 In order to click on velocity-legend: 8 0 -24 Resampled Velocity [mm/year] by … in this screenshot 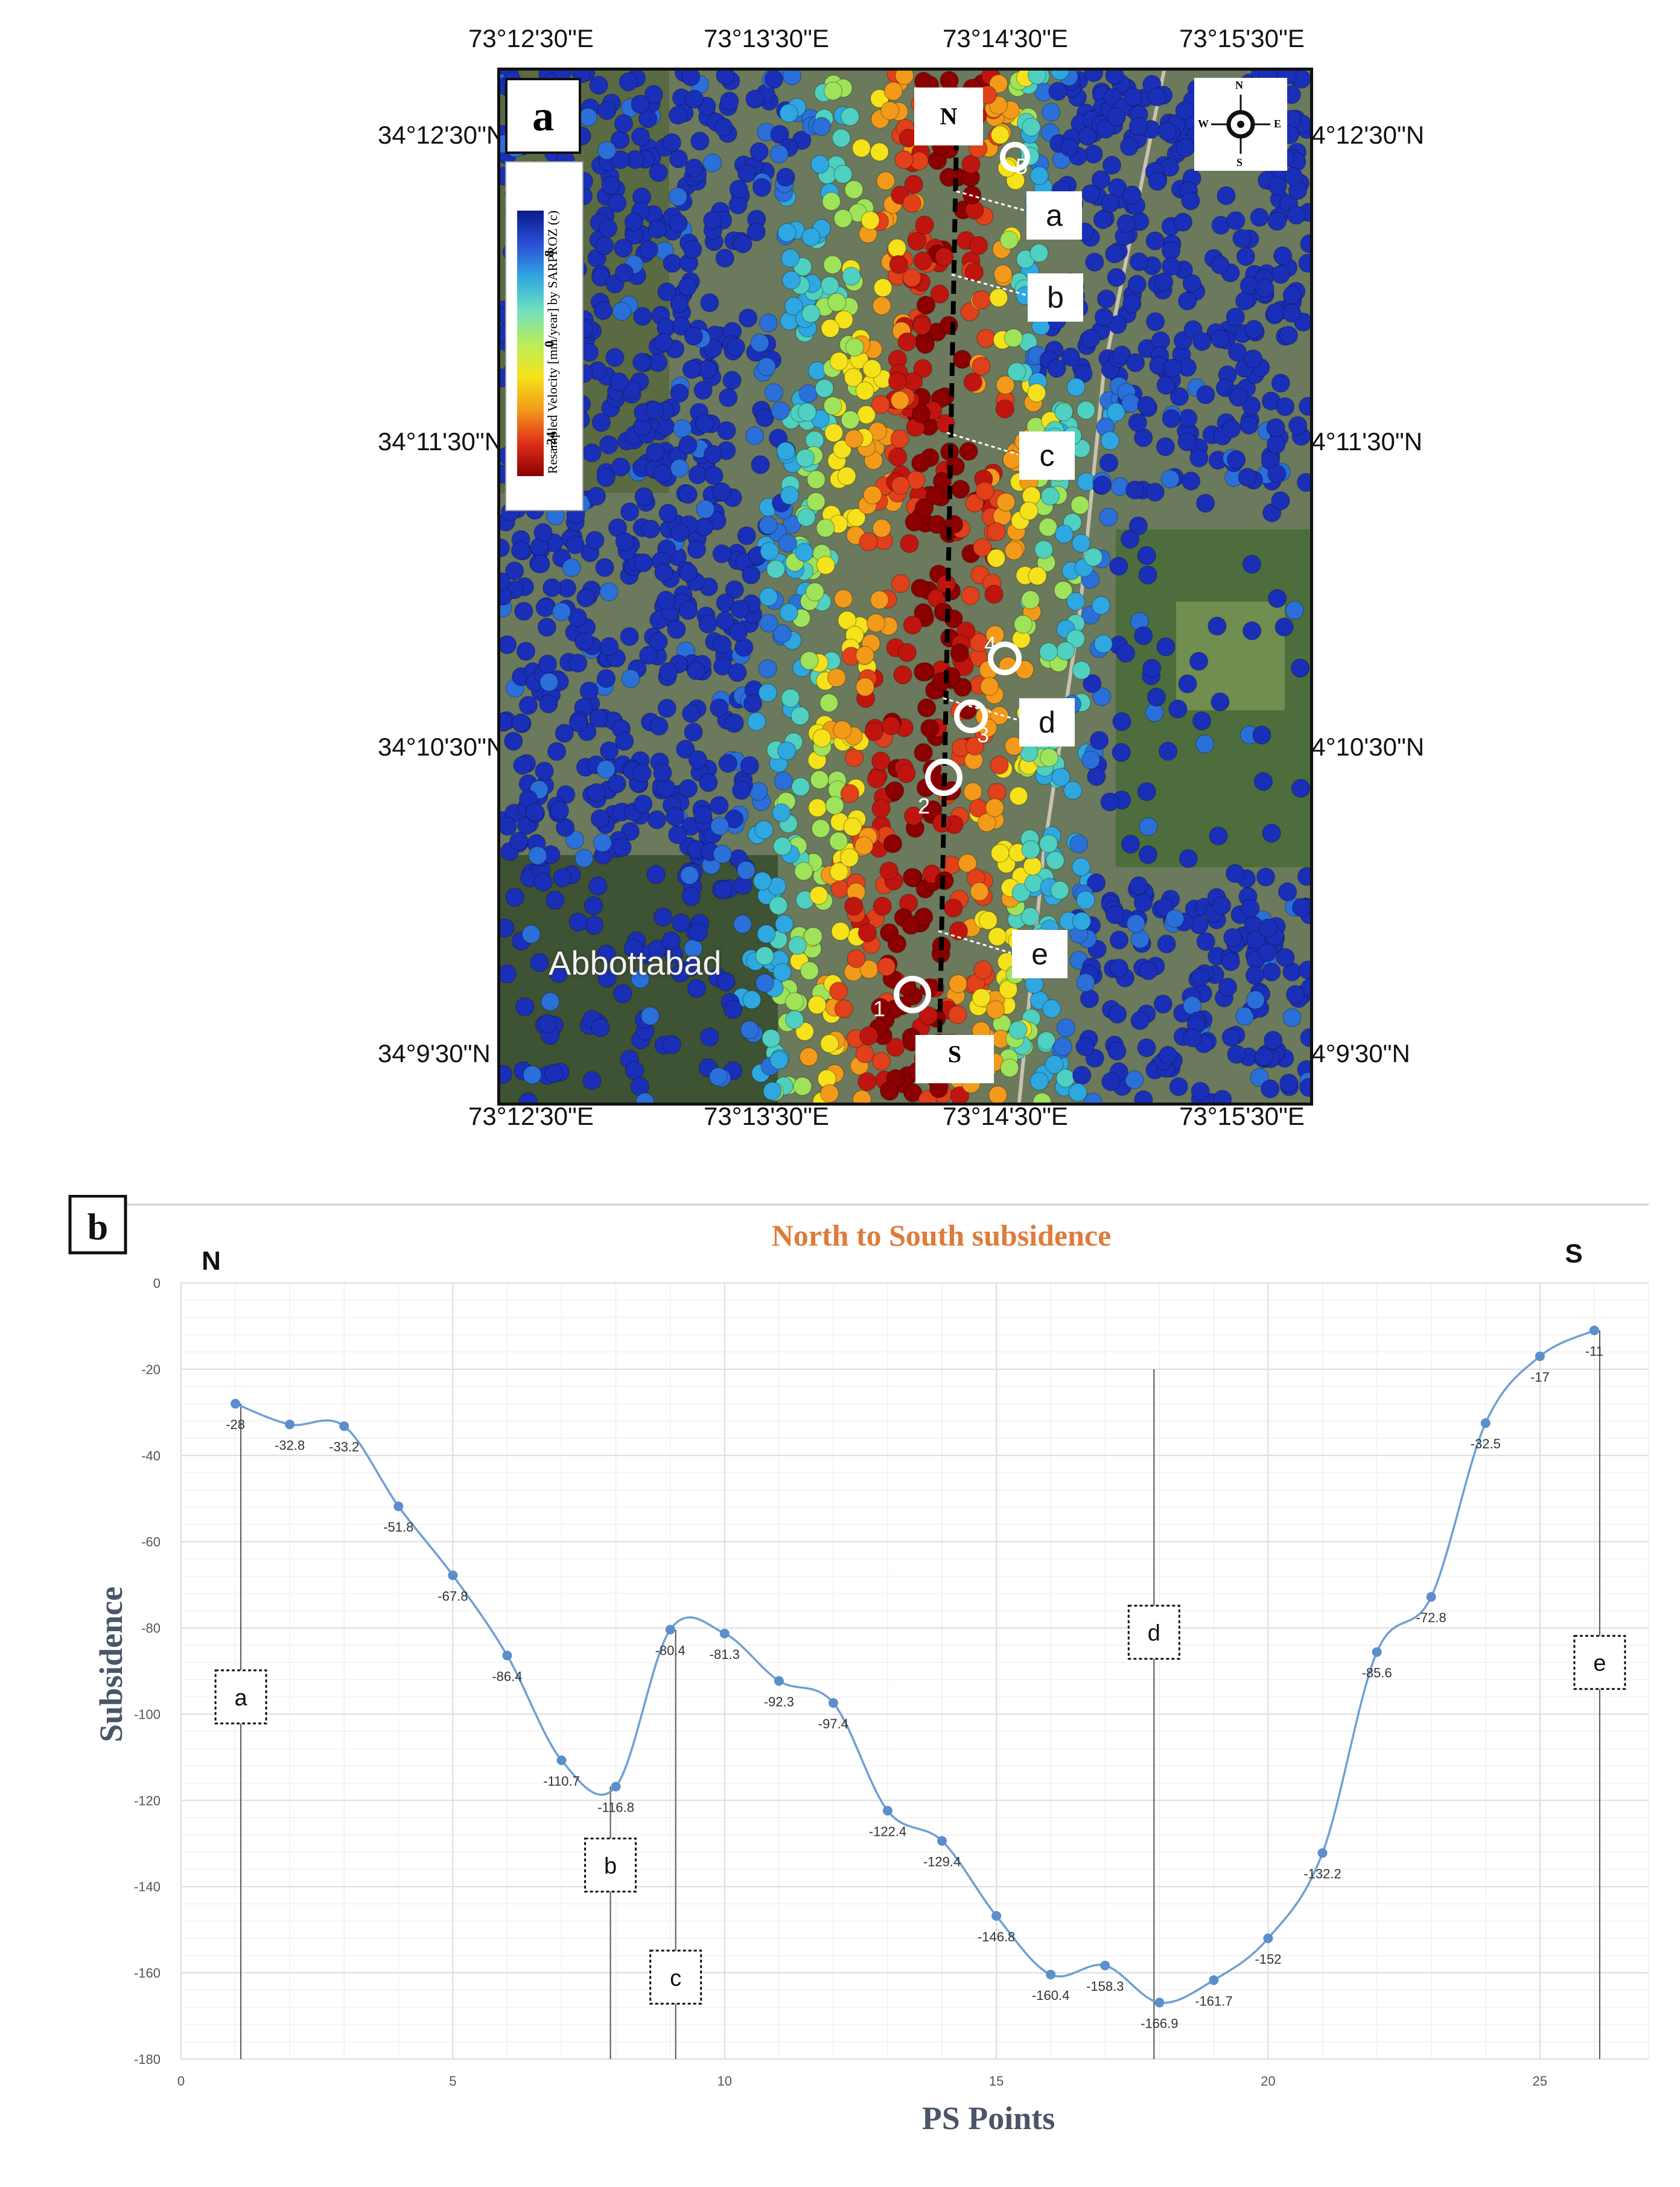, I will do `click(544, 336)`.